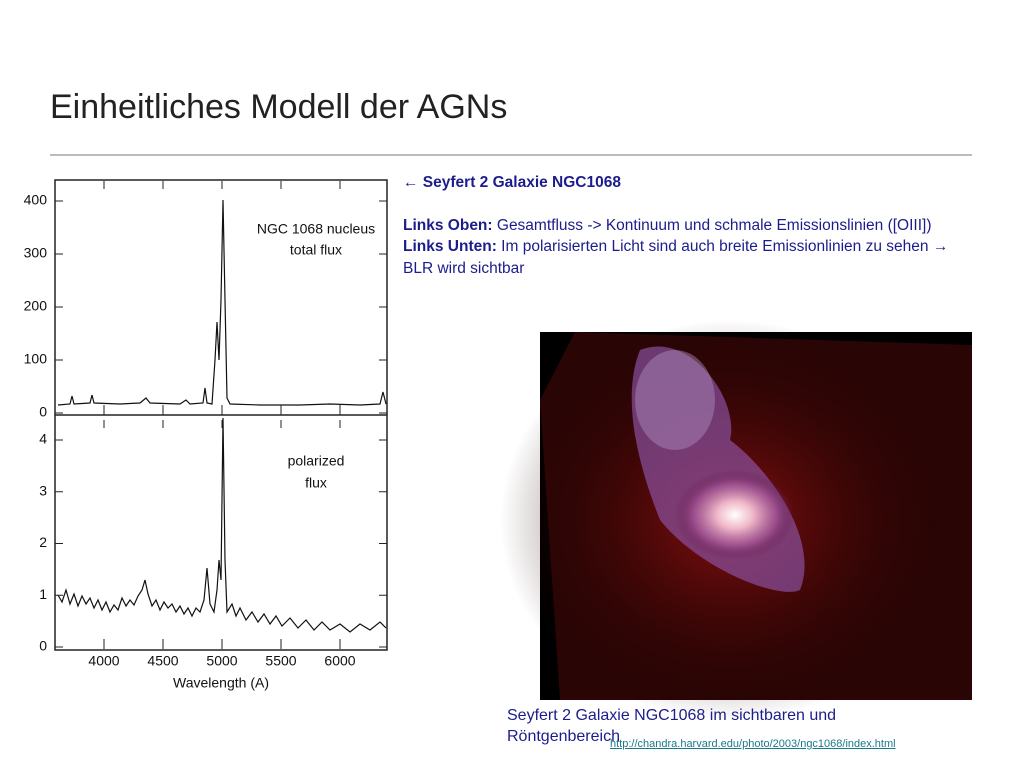 This screenshot has width=1024, height=768. Describe the element at coordinates (735, 515) in the screenshot. I see `galaxy-core` at that location.